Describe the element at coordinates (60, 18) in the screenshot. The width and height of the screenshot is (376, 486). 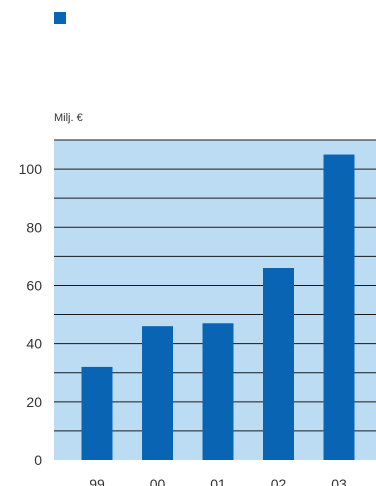
I see `legend-marker` at that location.